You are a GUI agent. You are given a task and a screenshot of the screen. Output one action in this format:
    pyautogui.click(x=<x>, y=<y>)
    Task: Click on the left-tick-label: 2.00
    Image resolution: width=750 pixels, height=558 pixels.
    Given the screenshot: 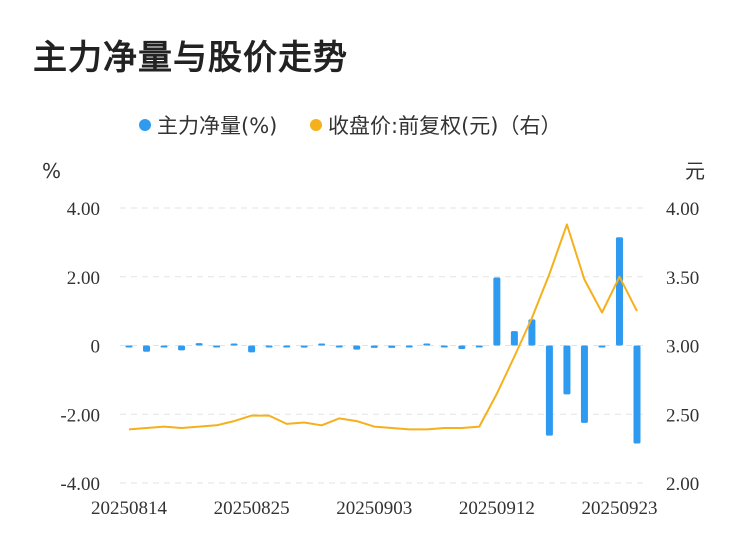 What is the action you would take?
    pyautogui.click(x=83, y=278)
    